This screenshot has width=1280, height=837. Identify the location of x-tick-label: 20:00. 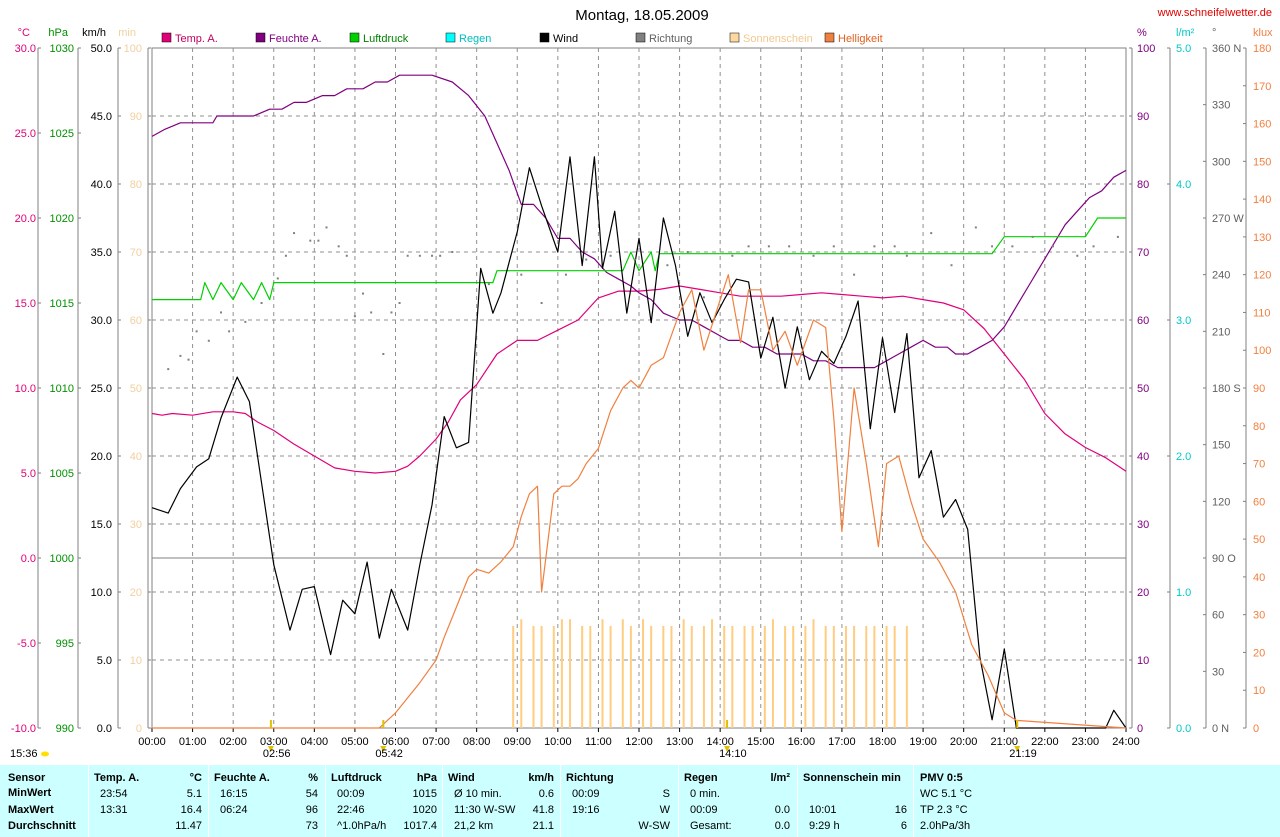
(964, 742).